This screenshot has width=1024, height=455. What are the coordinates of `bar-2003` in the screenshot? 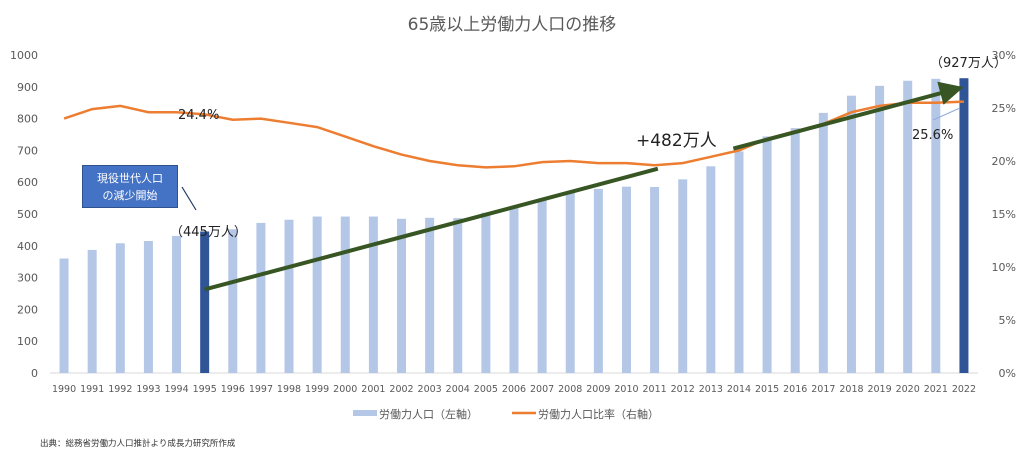 It's located at (430, 295).